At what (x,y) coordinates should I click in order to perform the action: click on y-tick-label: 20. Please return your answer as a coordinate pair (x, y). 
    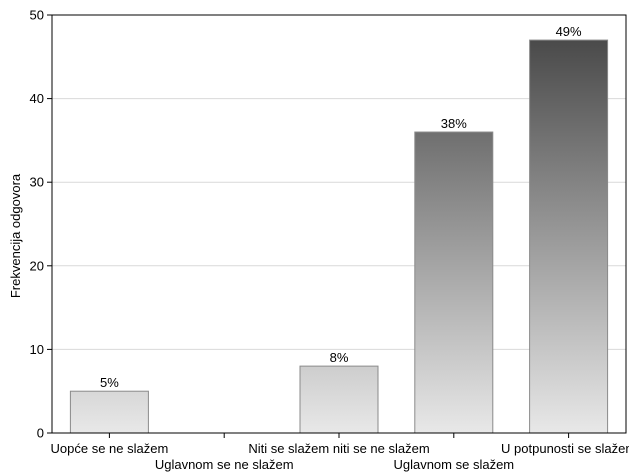
    Looking at the image, I should click on (37, 265).